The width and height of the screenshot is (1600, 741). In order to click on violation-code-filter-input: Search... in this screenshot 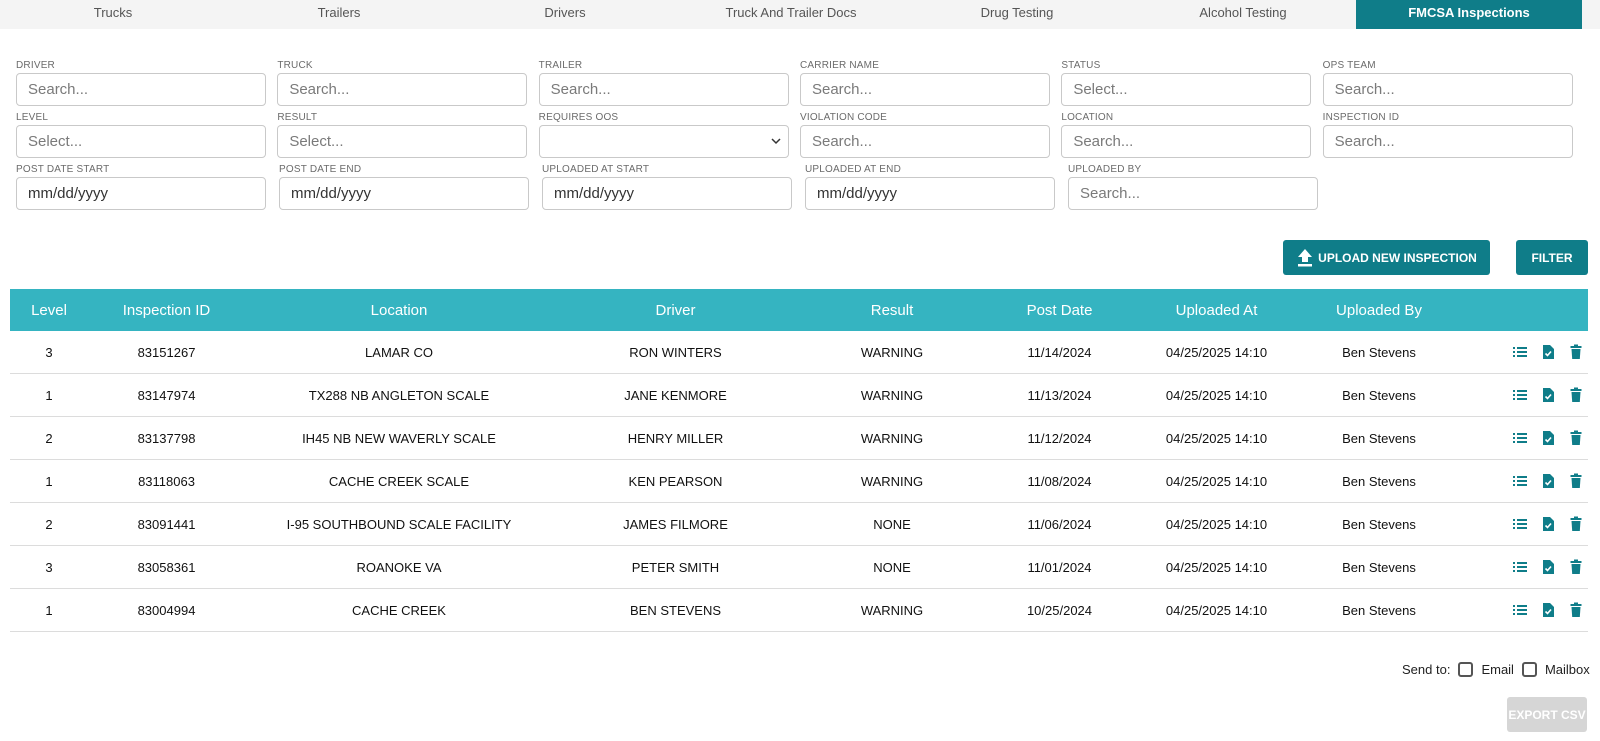, I will do `click(924, 141)`.